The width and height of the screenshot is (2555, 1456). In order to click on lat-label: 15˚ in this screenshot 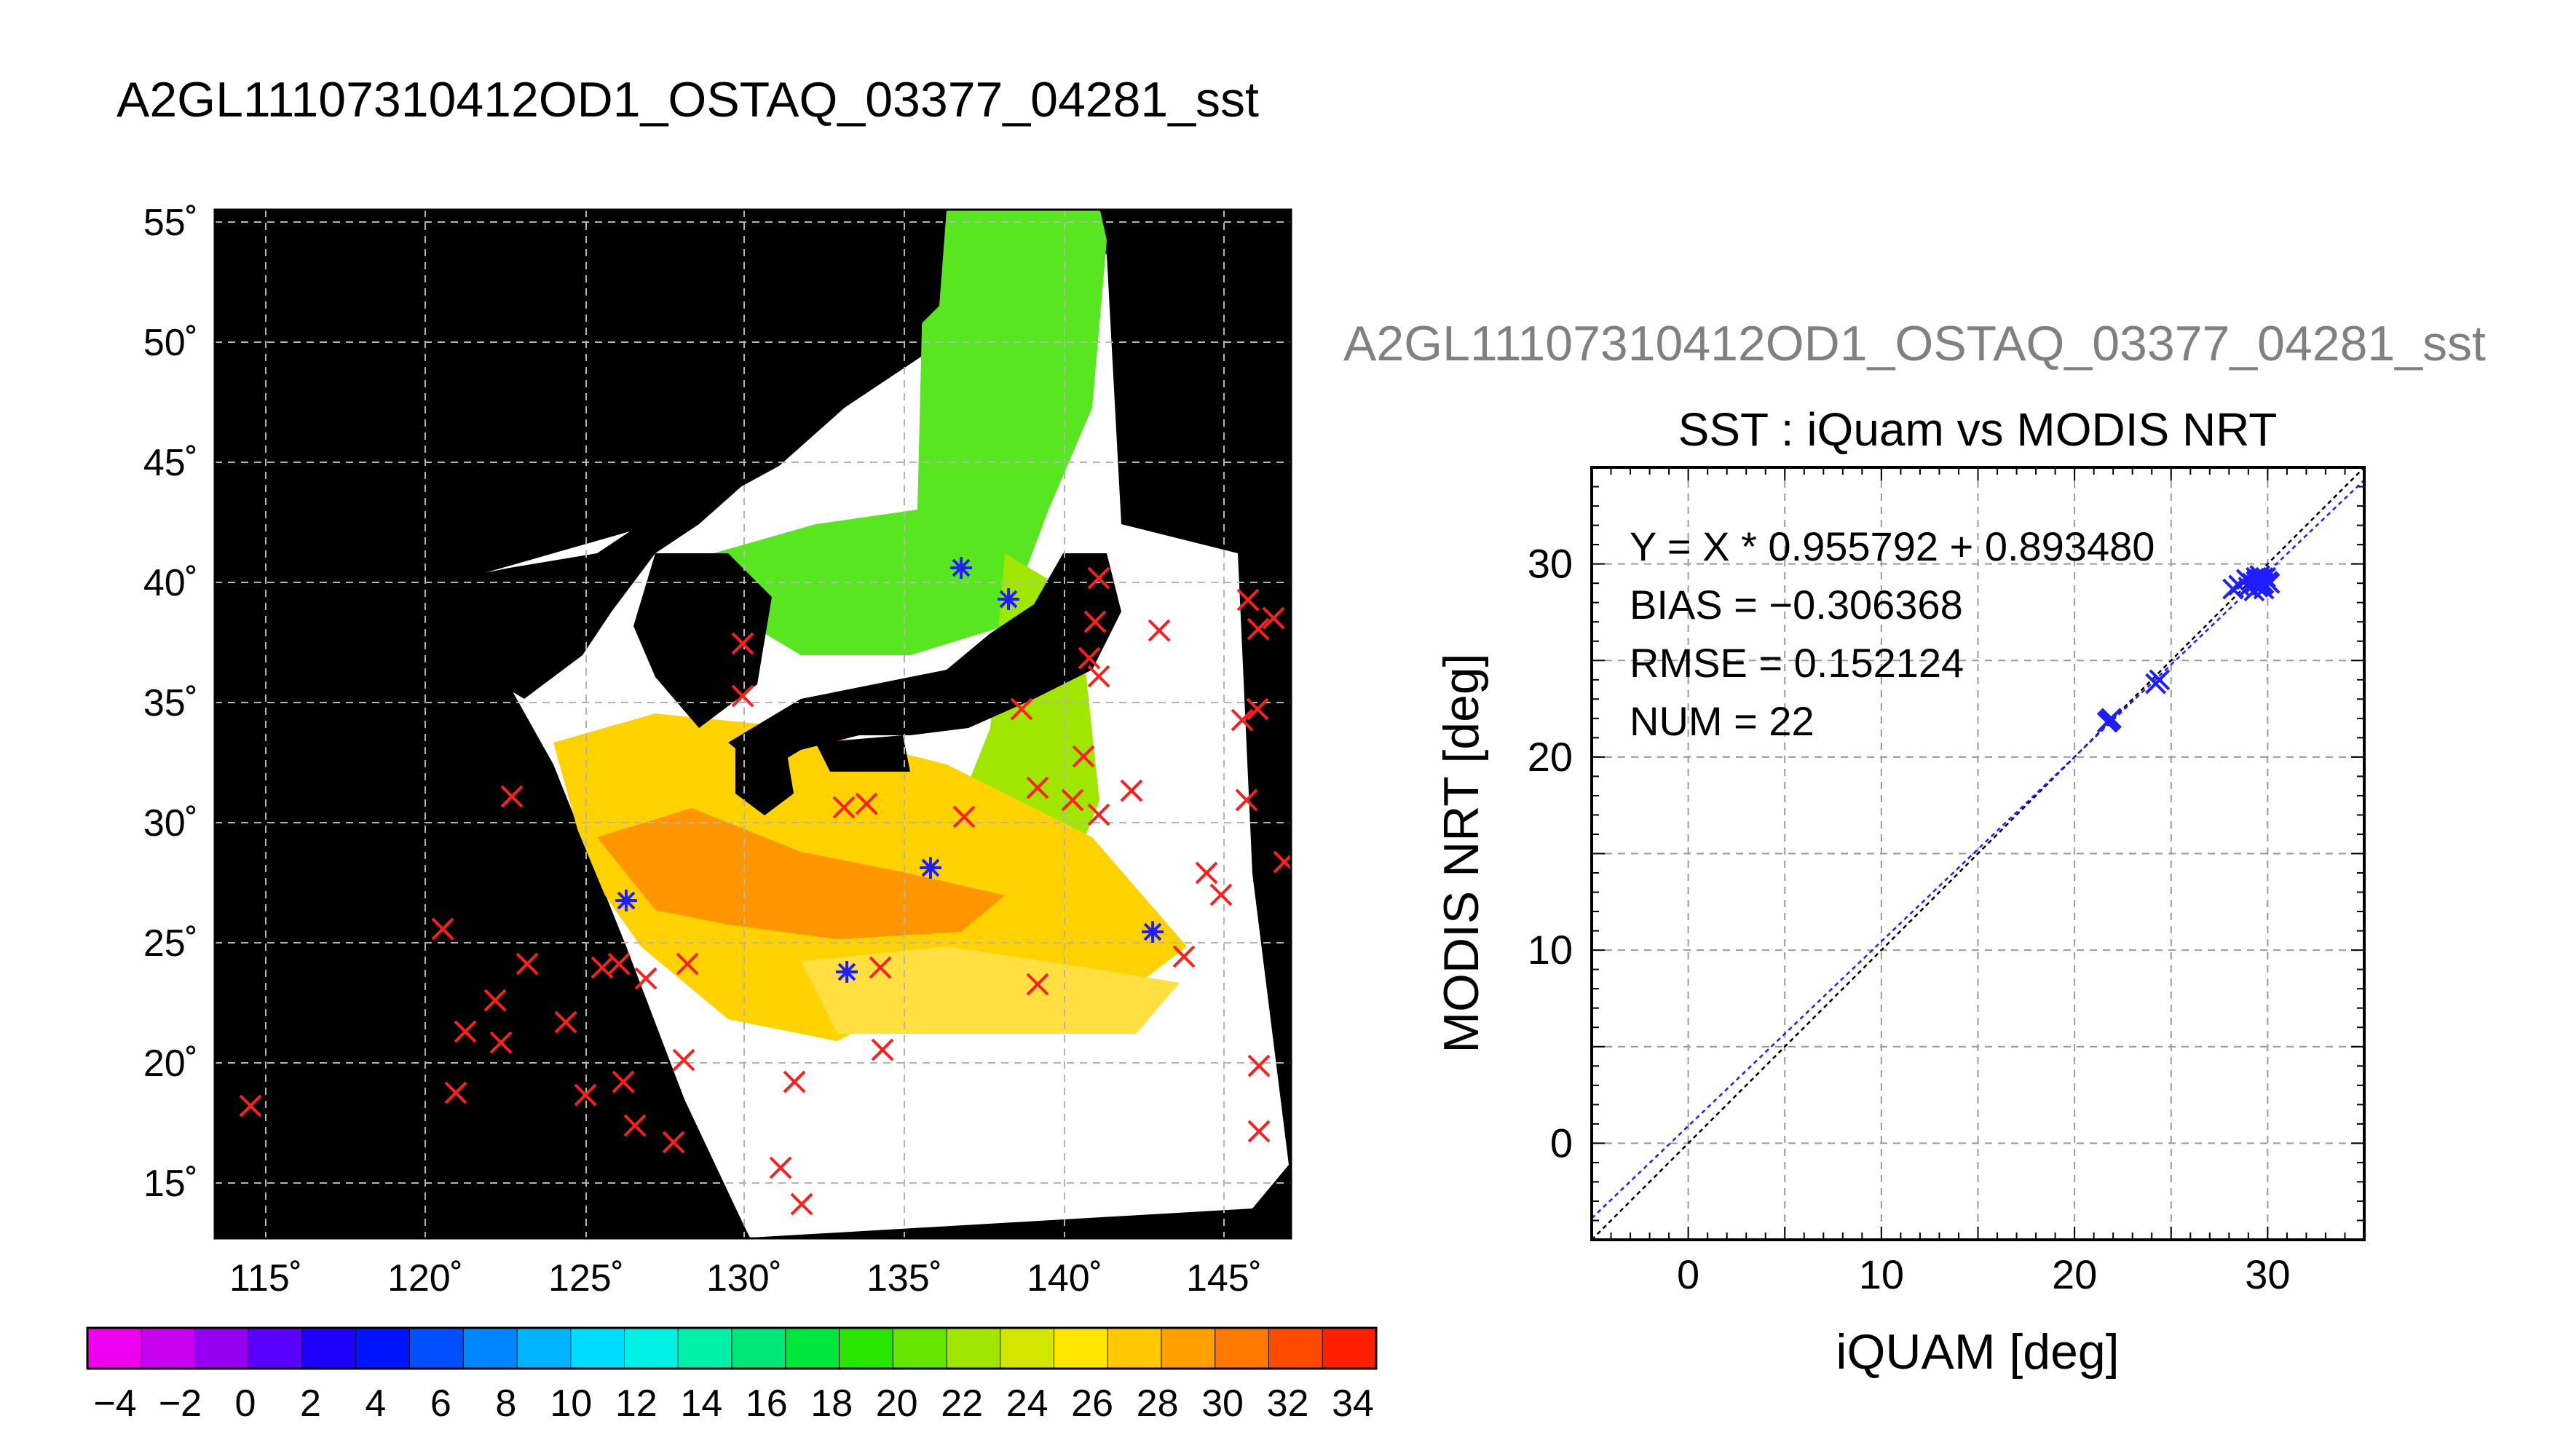, I will do `click(170, 1184)`.